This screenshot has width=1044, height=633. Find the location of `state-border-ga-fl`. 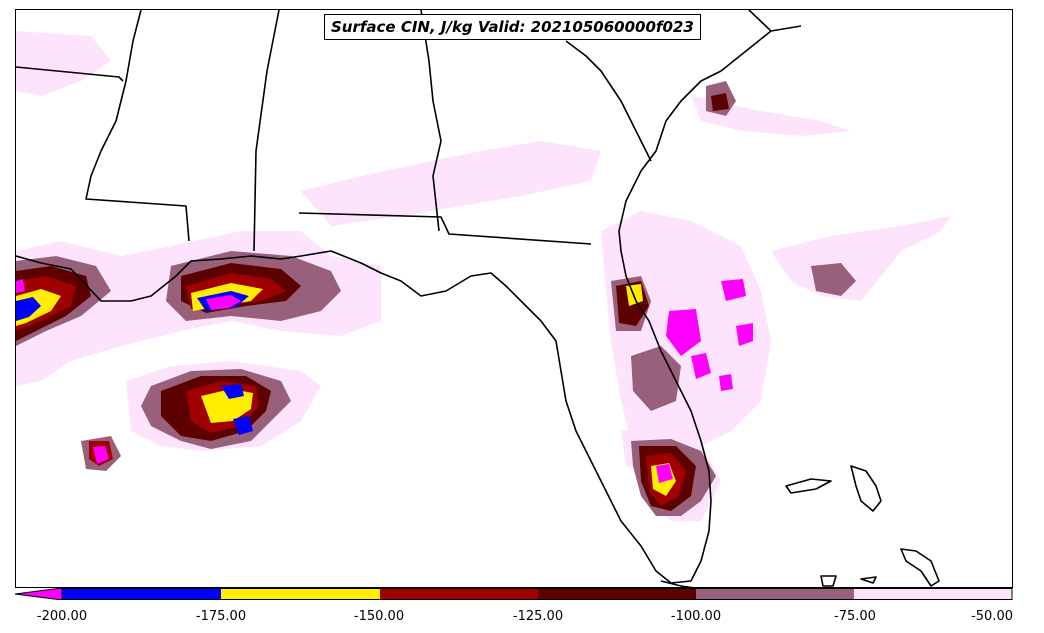

state-border-ga-fl is located at coordinates (445, 228).